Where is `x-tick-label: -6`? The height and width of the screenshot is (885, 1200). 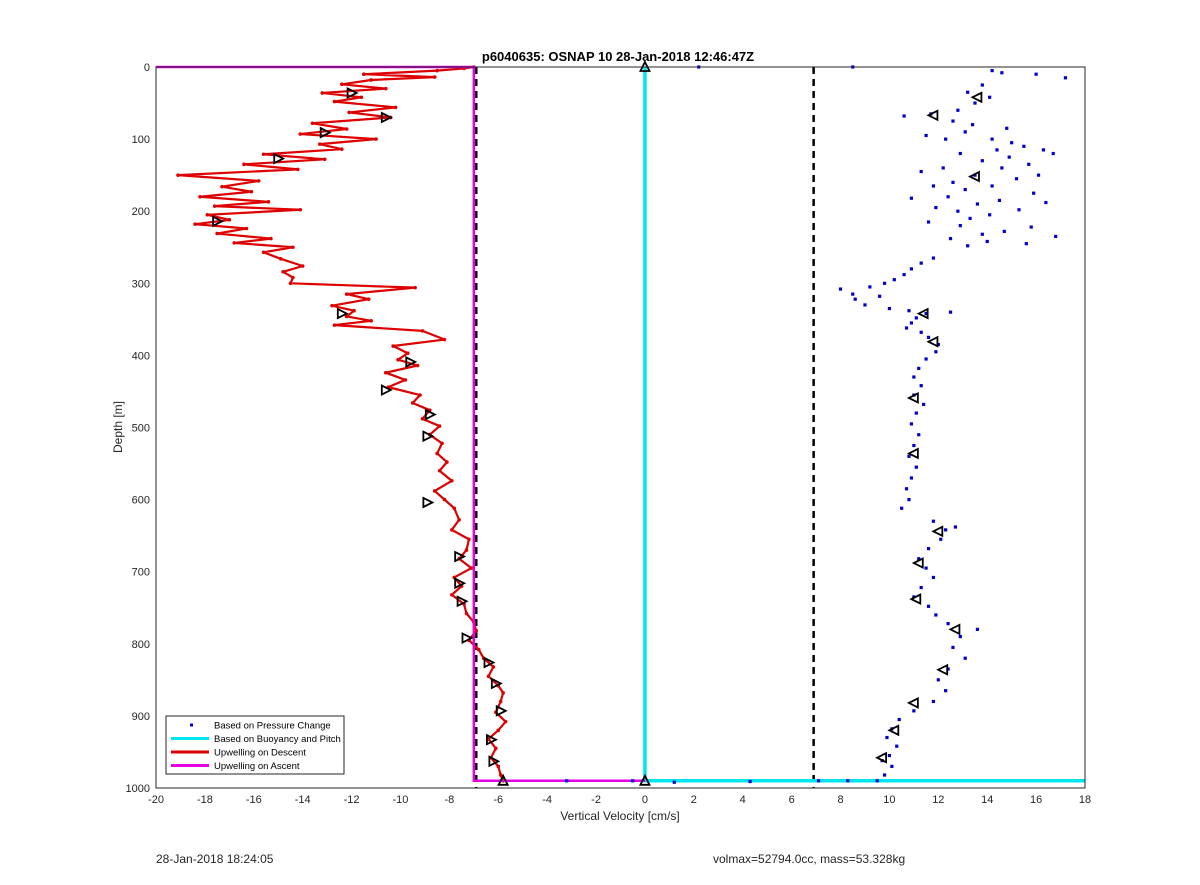 x-tick-label: -6 is located at coordinates (498, 800).